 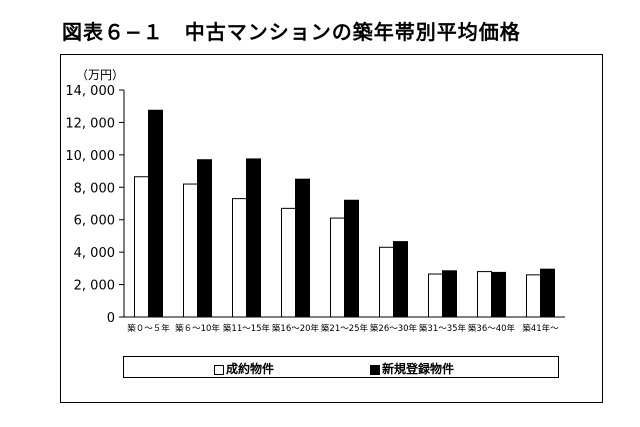 What do you see at coordinates (197, 328) in the screenshot?
I see `x-category-label: 築６～10年` at bounding box center [197, 328].